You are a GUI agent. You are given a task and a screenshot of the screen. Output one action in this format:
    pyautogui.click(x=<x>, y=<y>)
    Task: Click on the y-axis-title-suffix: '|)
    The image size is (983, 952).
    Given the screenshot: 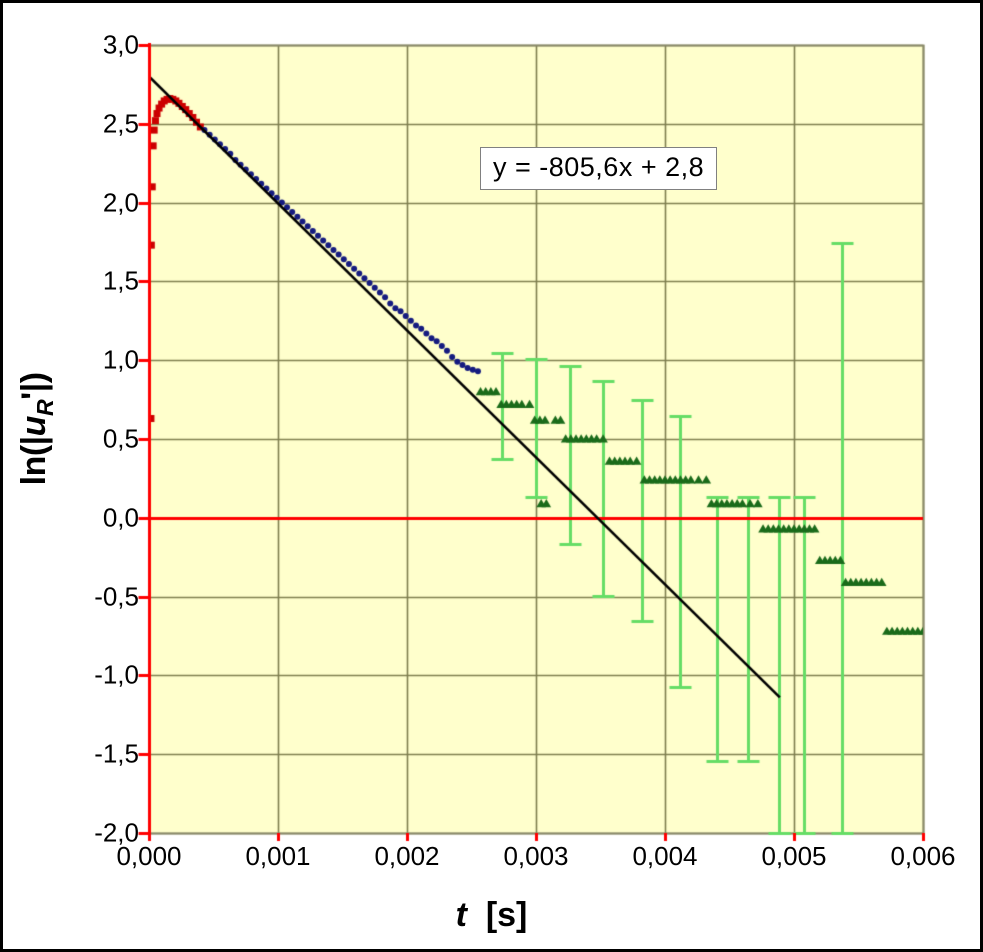 What is the action you would take?
    pyautogui.click(x=34, y=386)
    